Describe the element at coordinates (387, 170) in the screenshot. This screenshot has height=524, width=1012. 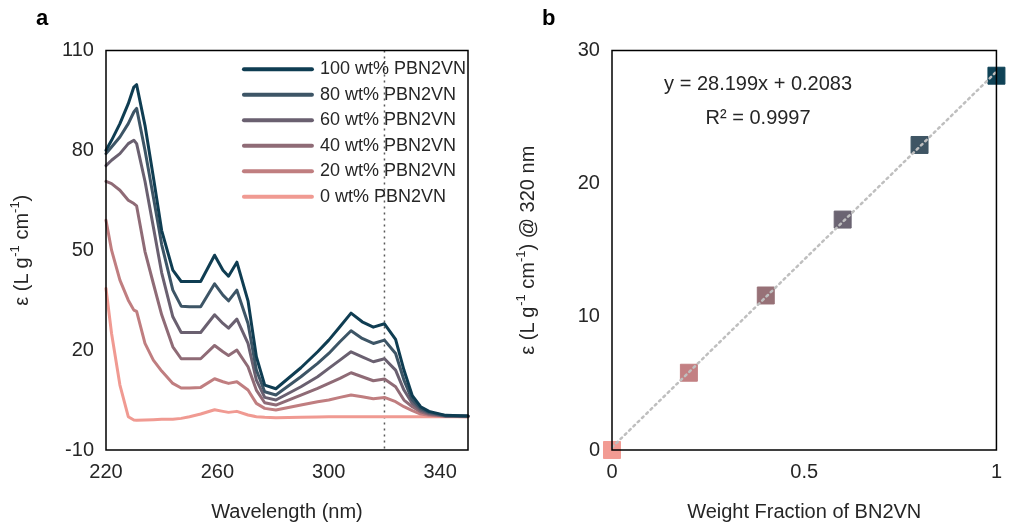
I see `legend-label: 20 wt% PBN2VN` at that location.